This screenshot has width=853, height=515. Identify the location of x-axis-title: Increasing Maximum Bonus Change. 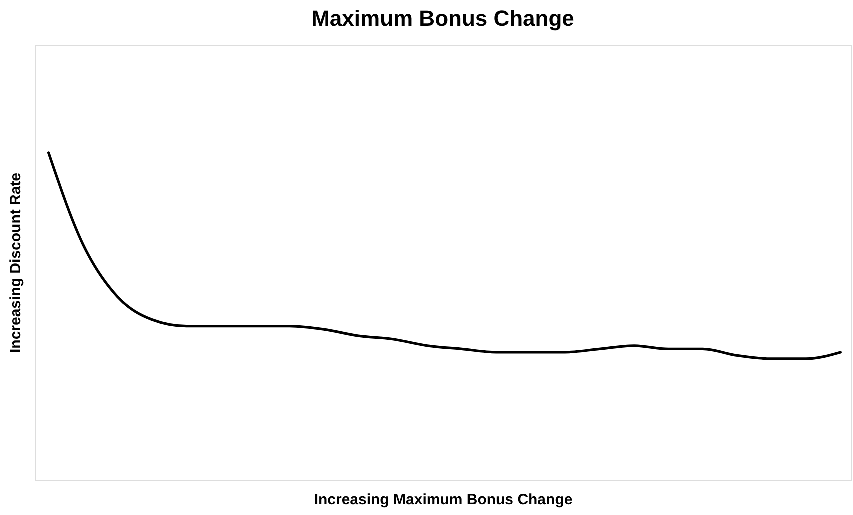
(443, 500).